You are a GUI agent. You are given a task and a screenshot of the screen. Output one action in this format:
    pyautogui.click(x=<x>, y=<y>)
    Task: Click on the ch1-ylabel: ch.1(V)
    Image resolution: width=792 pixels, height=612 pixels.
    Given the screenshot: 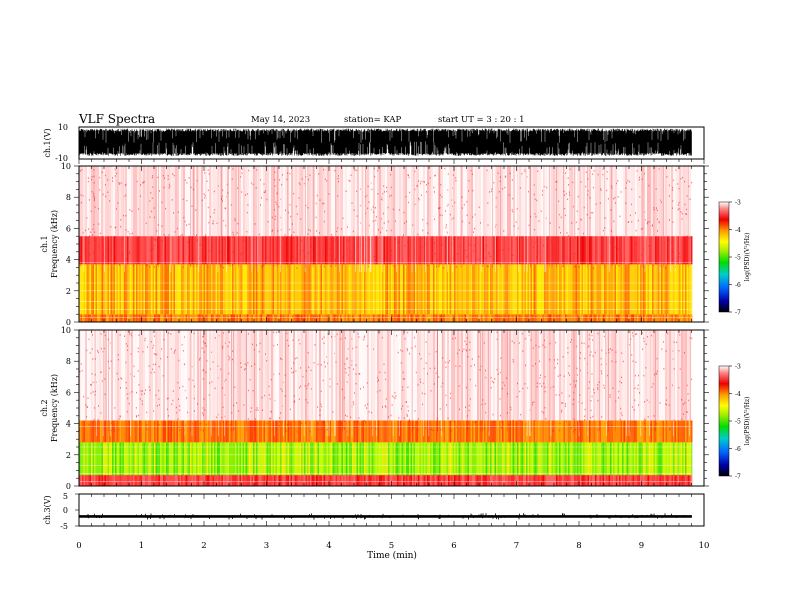 What is the action you would take?
    pyautogui.click(x=47, y=142)
    